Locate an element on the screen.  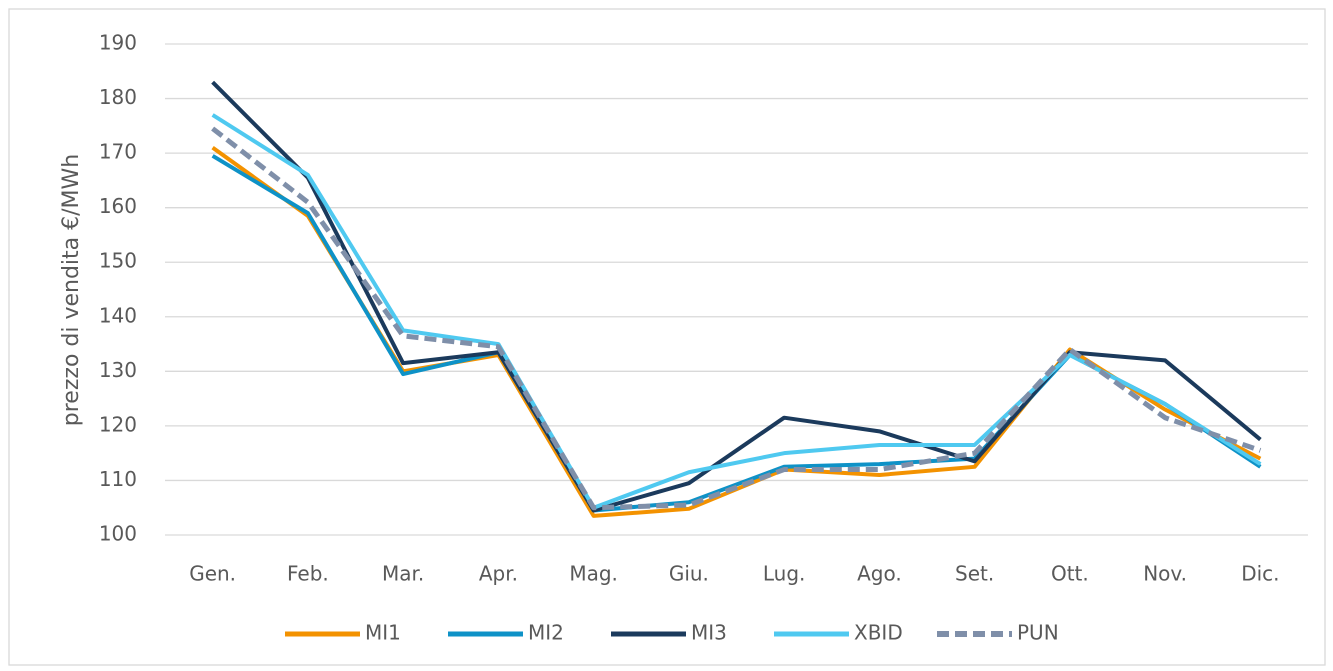
y-tick-label: 150 is located at coordinates (118, 261).